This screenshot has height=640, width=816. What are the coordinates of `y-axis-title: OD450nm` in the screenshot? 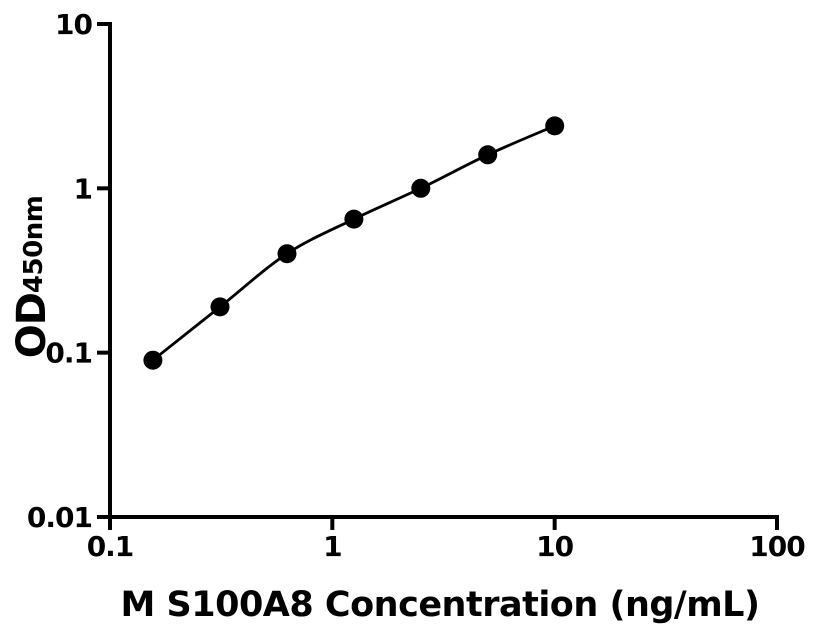 It's located at (32, 277).